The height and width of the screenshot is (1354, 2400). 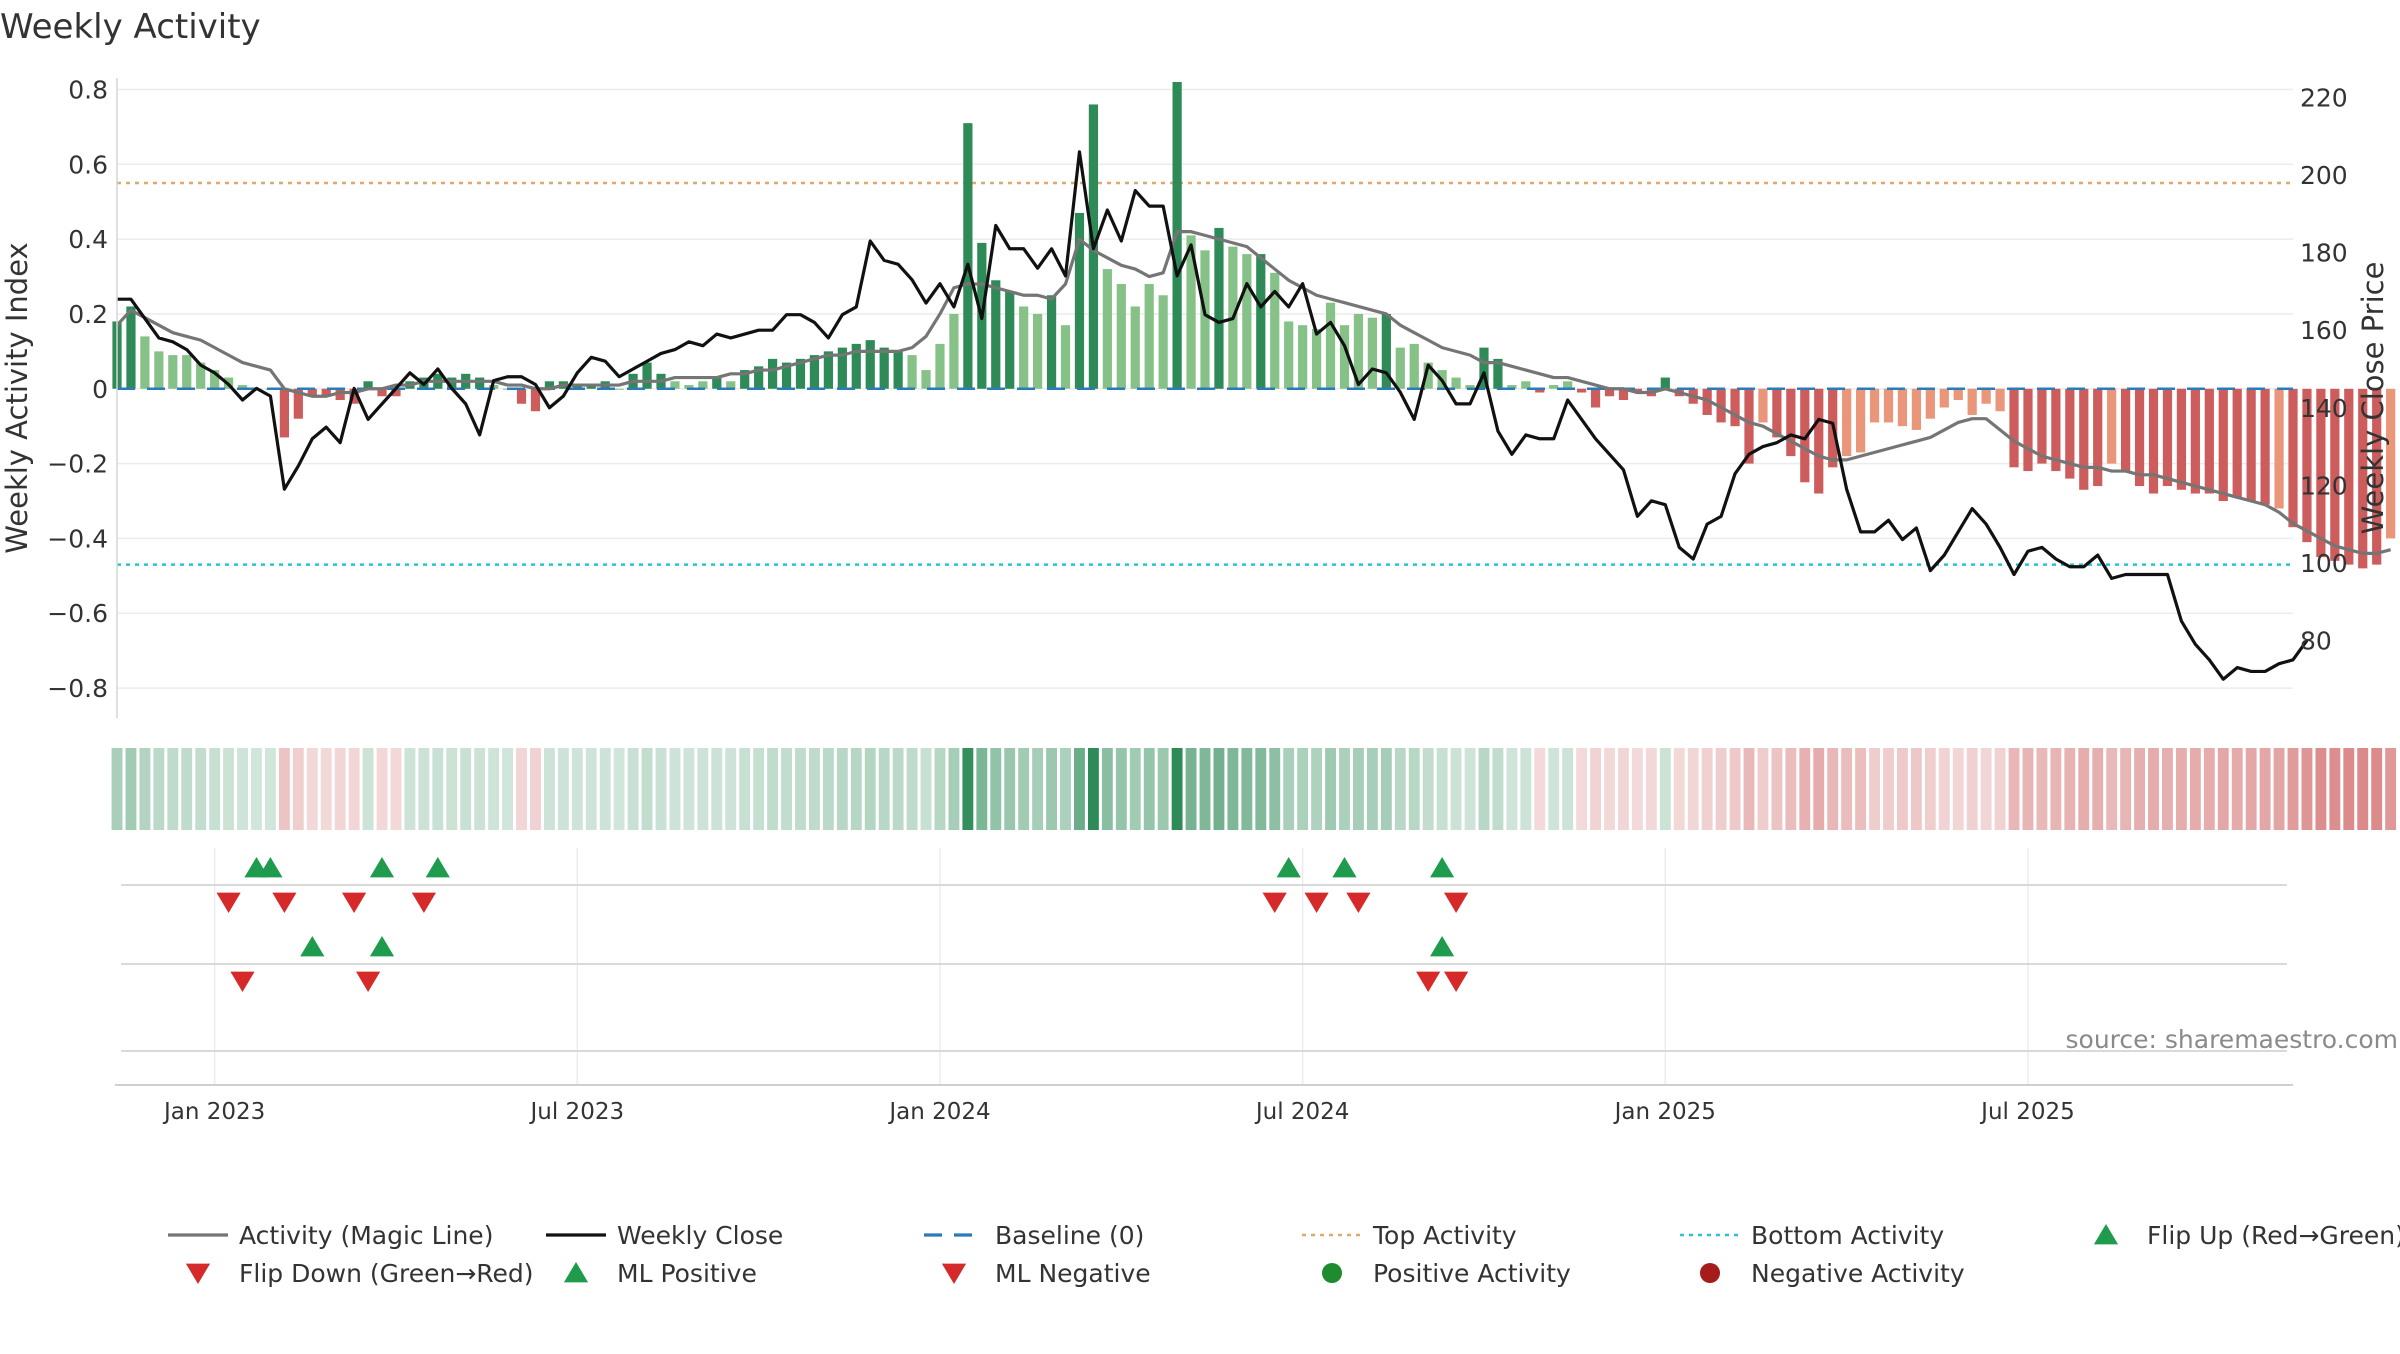 What do you see at coordinates (17, 397) in the screenshot?
I see `y-axis-left-label: Weekly Activity Index` at bounding box center [17, 397].